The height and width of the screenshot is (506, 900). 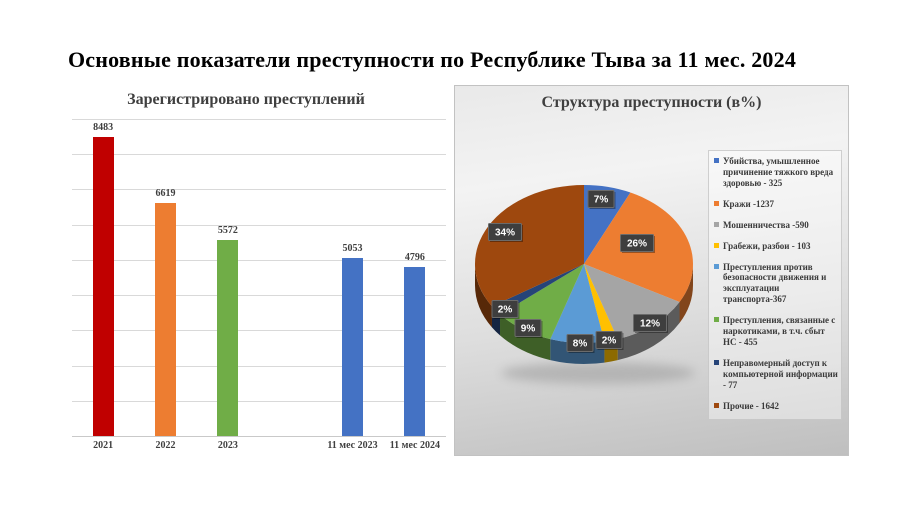 What do you see at coordinates (651, 102) in the screenshot?
I see `pie-chart-title: Структура преступности (в%)` at bounding box center [651, 102].